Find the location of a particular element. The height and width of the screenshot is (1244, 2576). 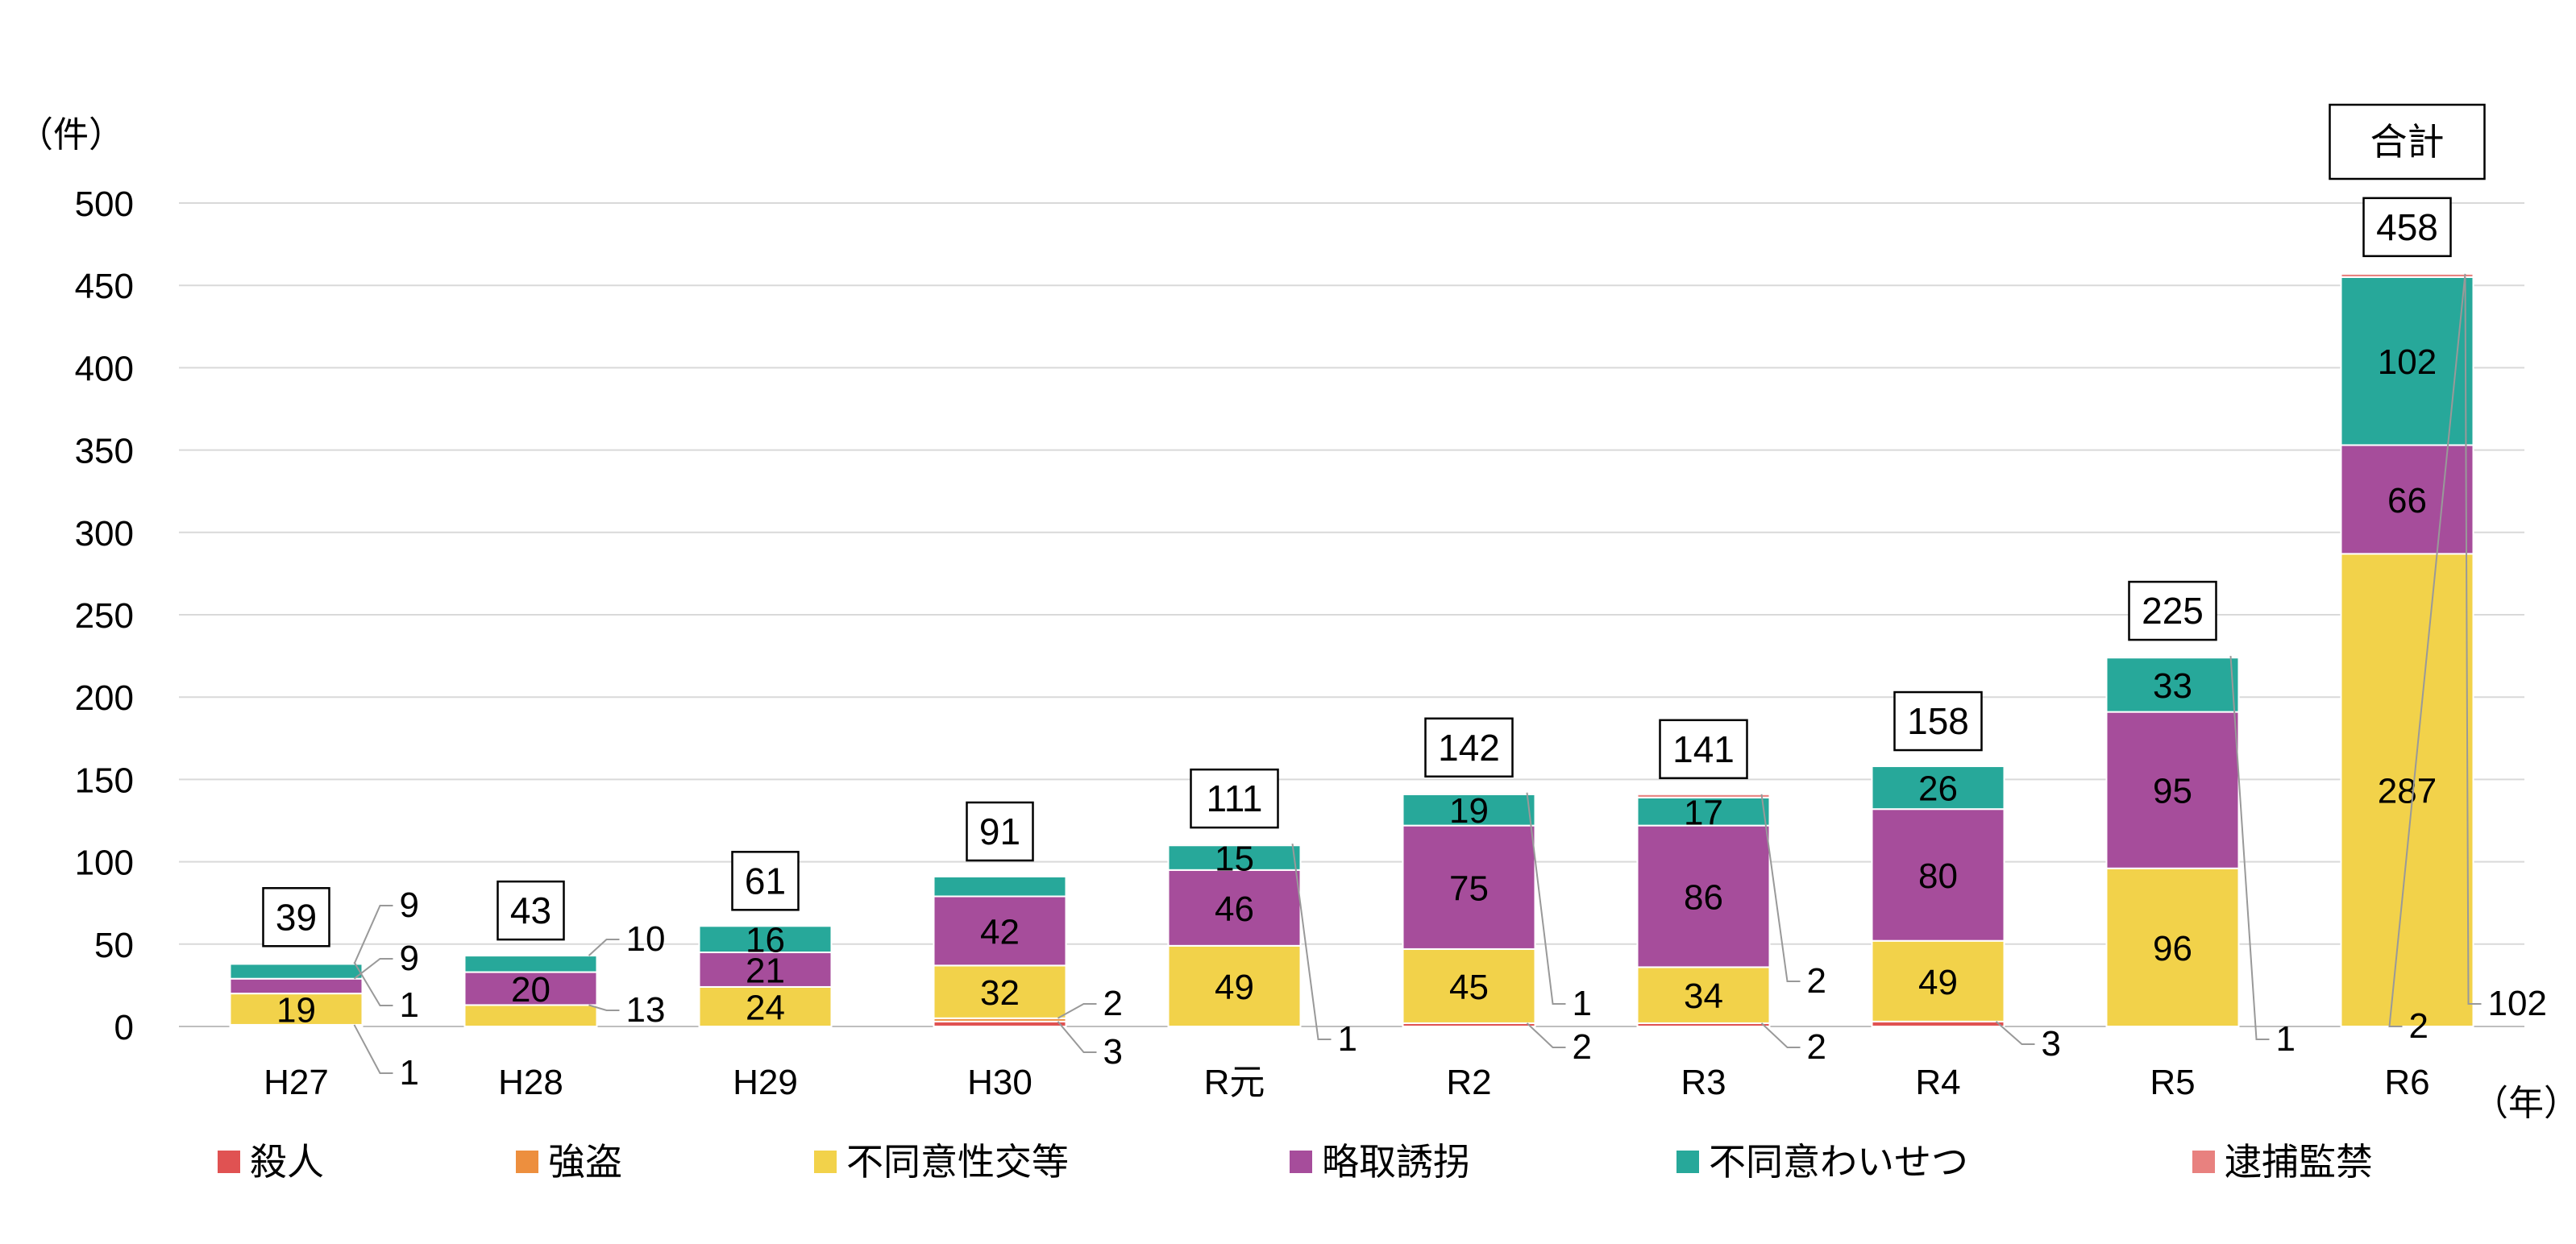

y-tick-label: 200 is located at coordinates (104, 698).